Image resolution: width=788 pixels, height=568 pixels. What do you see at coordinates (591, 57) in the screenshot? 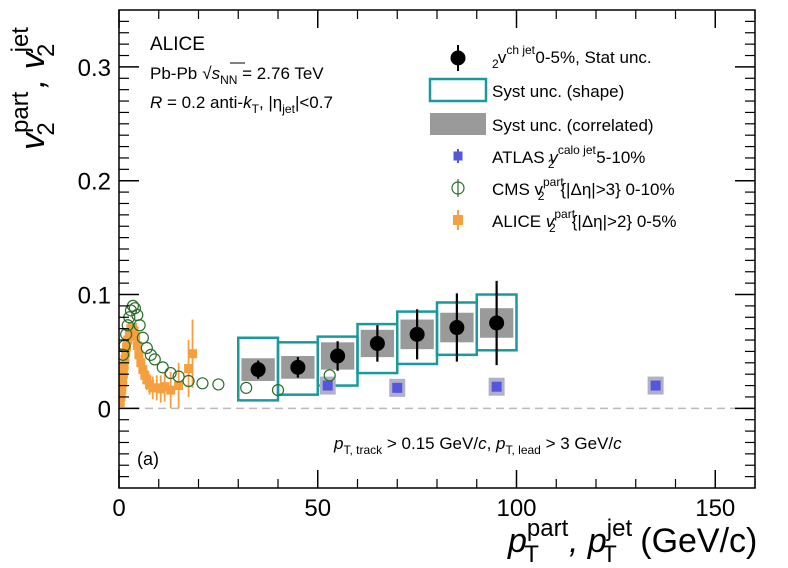
I see `legend-label-alice-jet-d: 0-5%, Stat unc.` at bounding box center [591, 57].